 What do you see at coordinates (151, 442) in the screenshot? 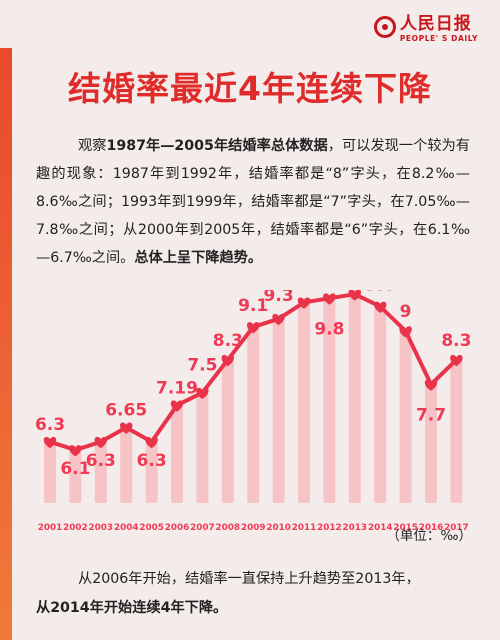
I see `heart-marker-2005` at bounding box center [151, 442].